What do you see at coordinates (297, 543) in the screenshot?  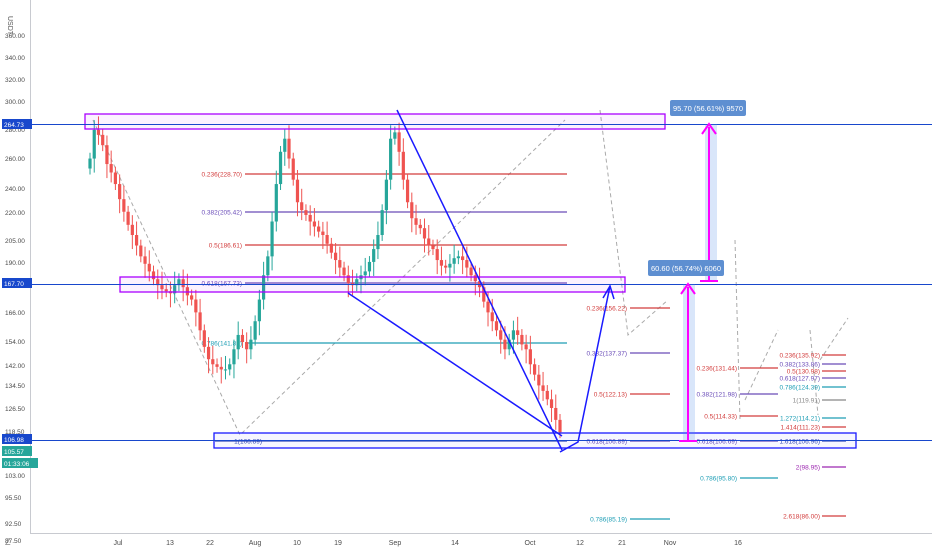 I see `time-tick-label: 10` at bounding box center [297, 543].